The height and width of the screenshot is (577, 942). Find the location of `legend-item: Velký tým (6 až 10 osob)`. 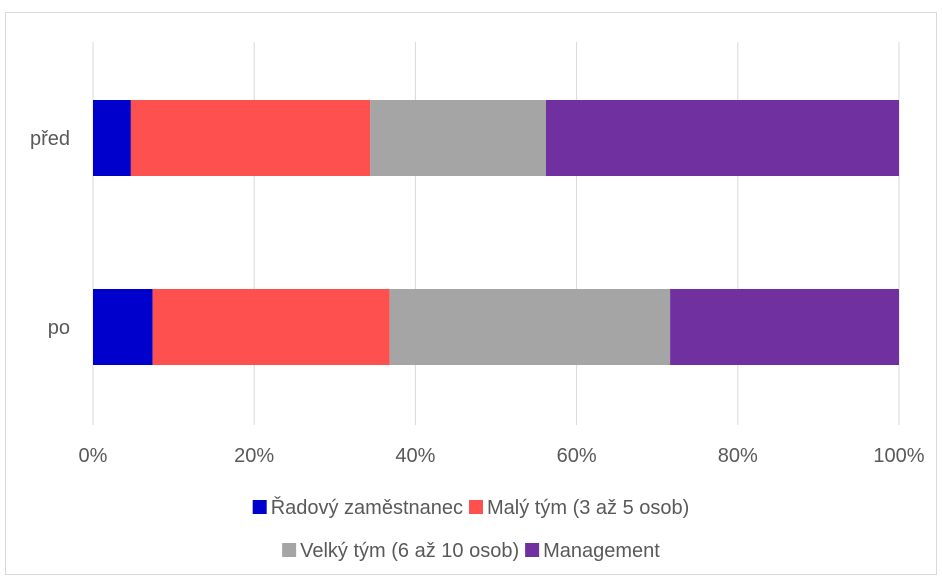

legend-item: Velký tým (6 až 10 osob) is located at coordinates (400, 551).